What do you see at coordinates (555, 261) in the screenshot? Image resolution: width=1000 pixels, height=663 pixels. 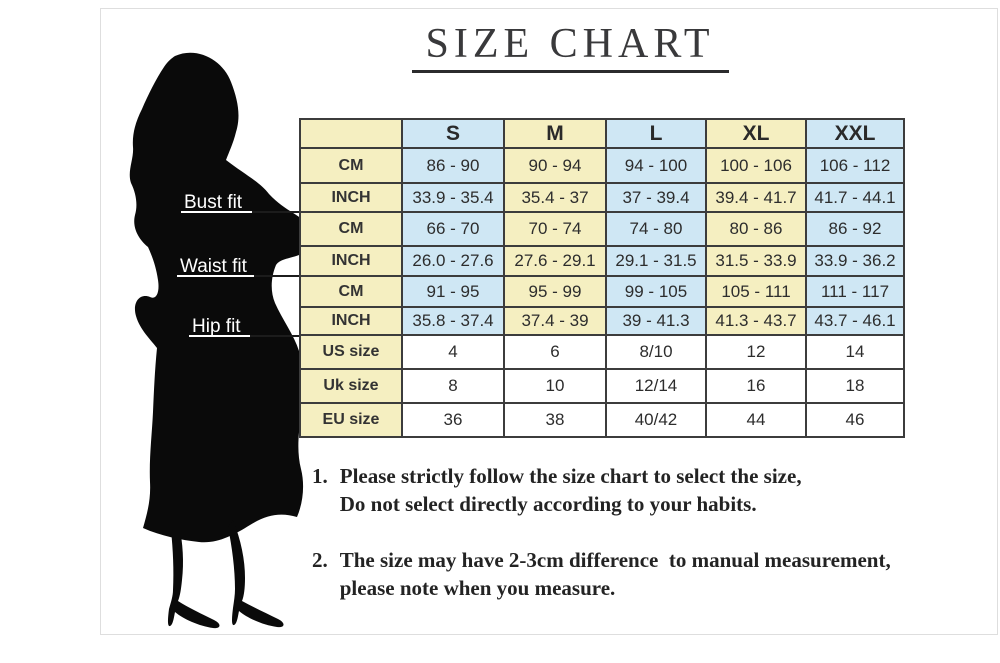 I see `table-cell: 27.6 - 29.1` at bounding box center [555, 261].